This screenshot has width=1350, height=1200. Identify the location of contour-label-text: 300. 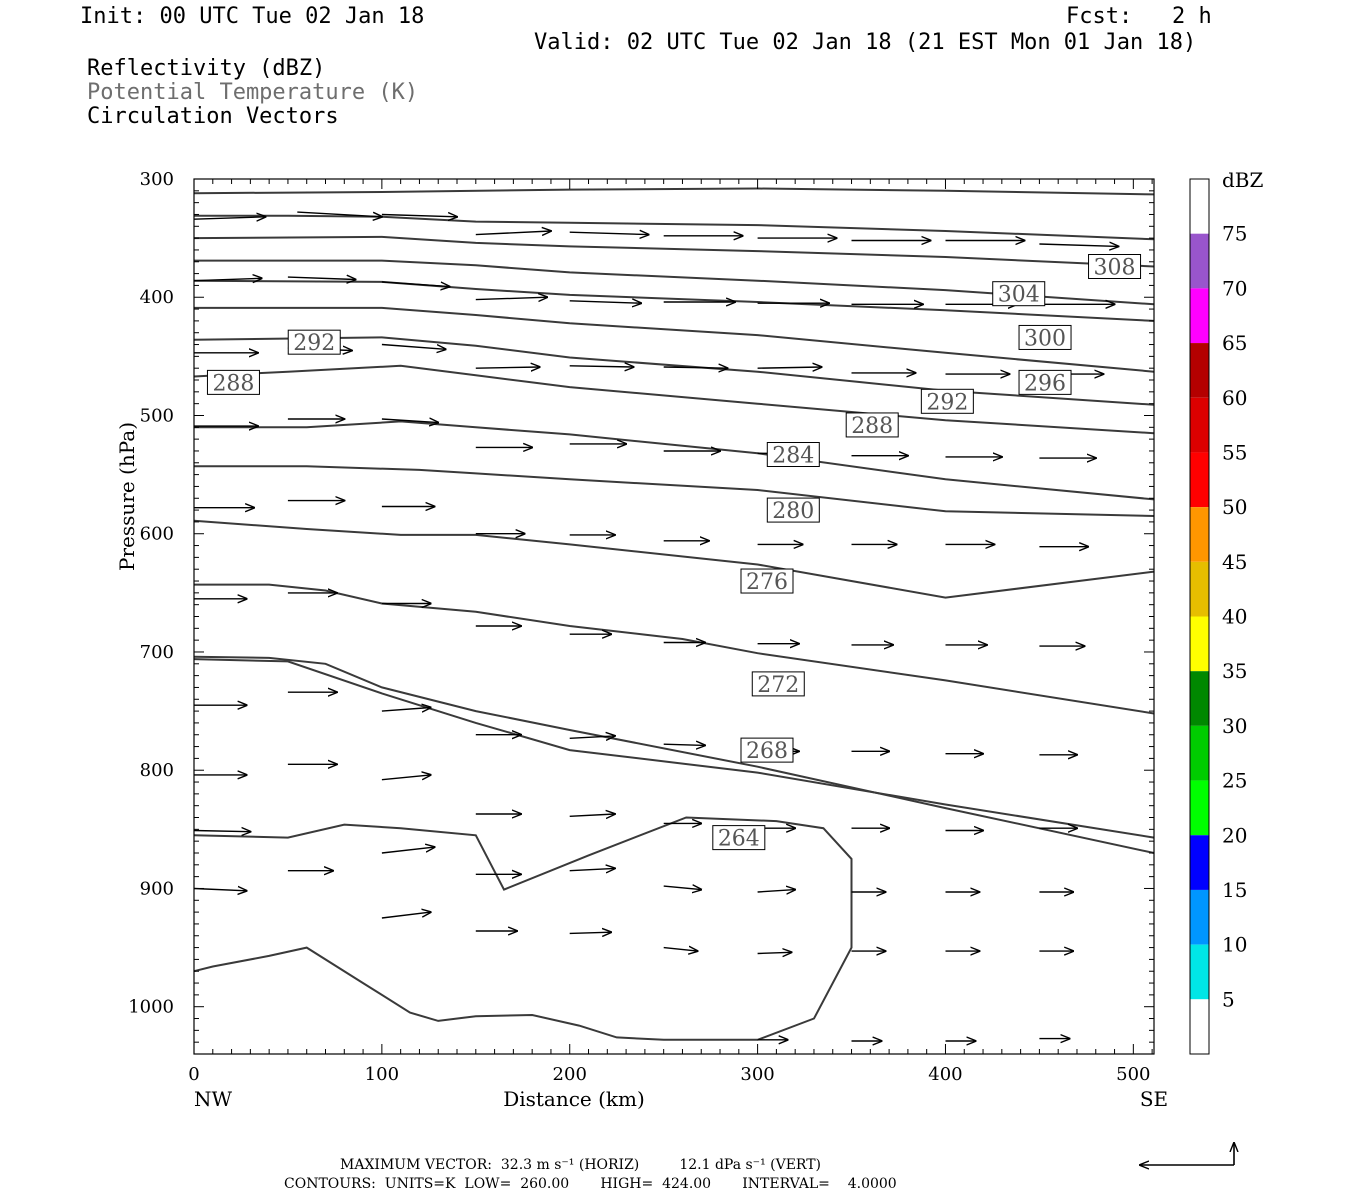
(1045, 338).